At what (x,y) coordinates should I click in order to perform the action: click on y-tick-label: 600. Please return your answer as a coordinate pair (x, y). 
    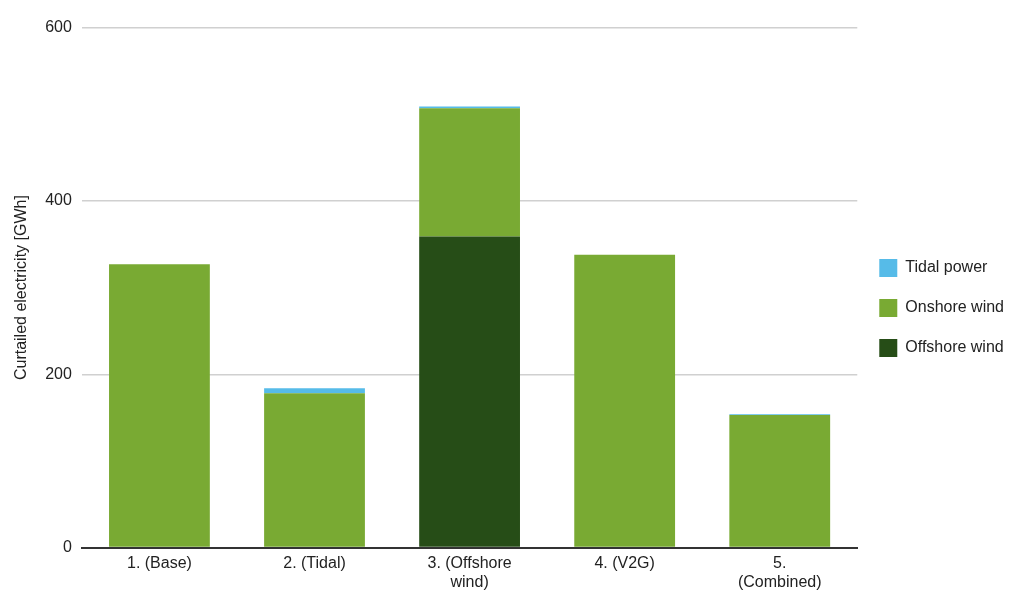
    Looking at the image, I should click on (58, 27).